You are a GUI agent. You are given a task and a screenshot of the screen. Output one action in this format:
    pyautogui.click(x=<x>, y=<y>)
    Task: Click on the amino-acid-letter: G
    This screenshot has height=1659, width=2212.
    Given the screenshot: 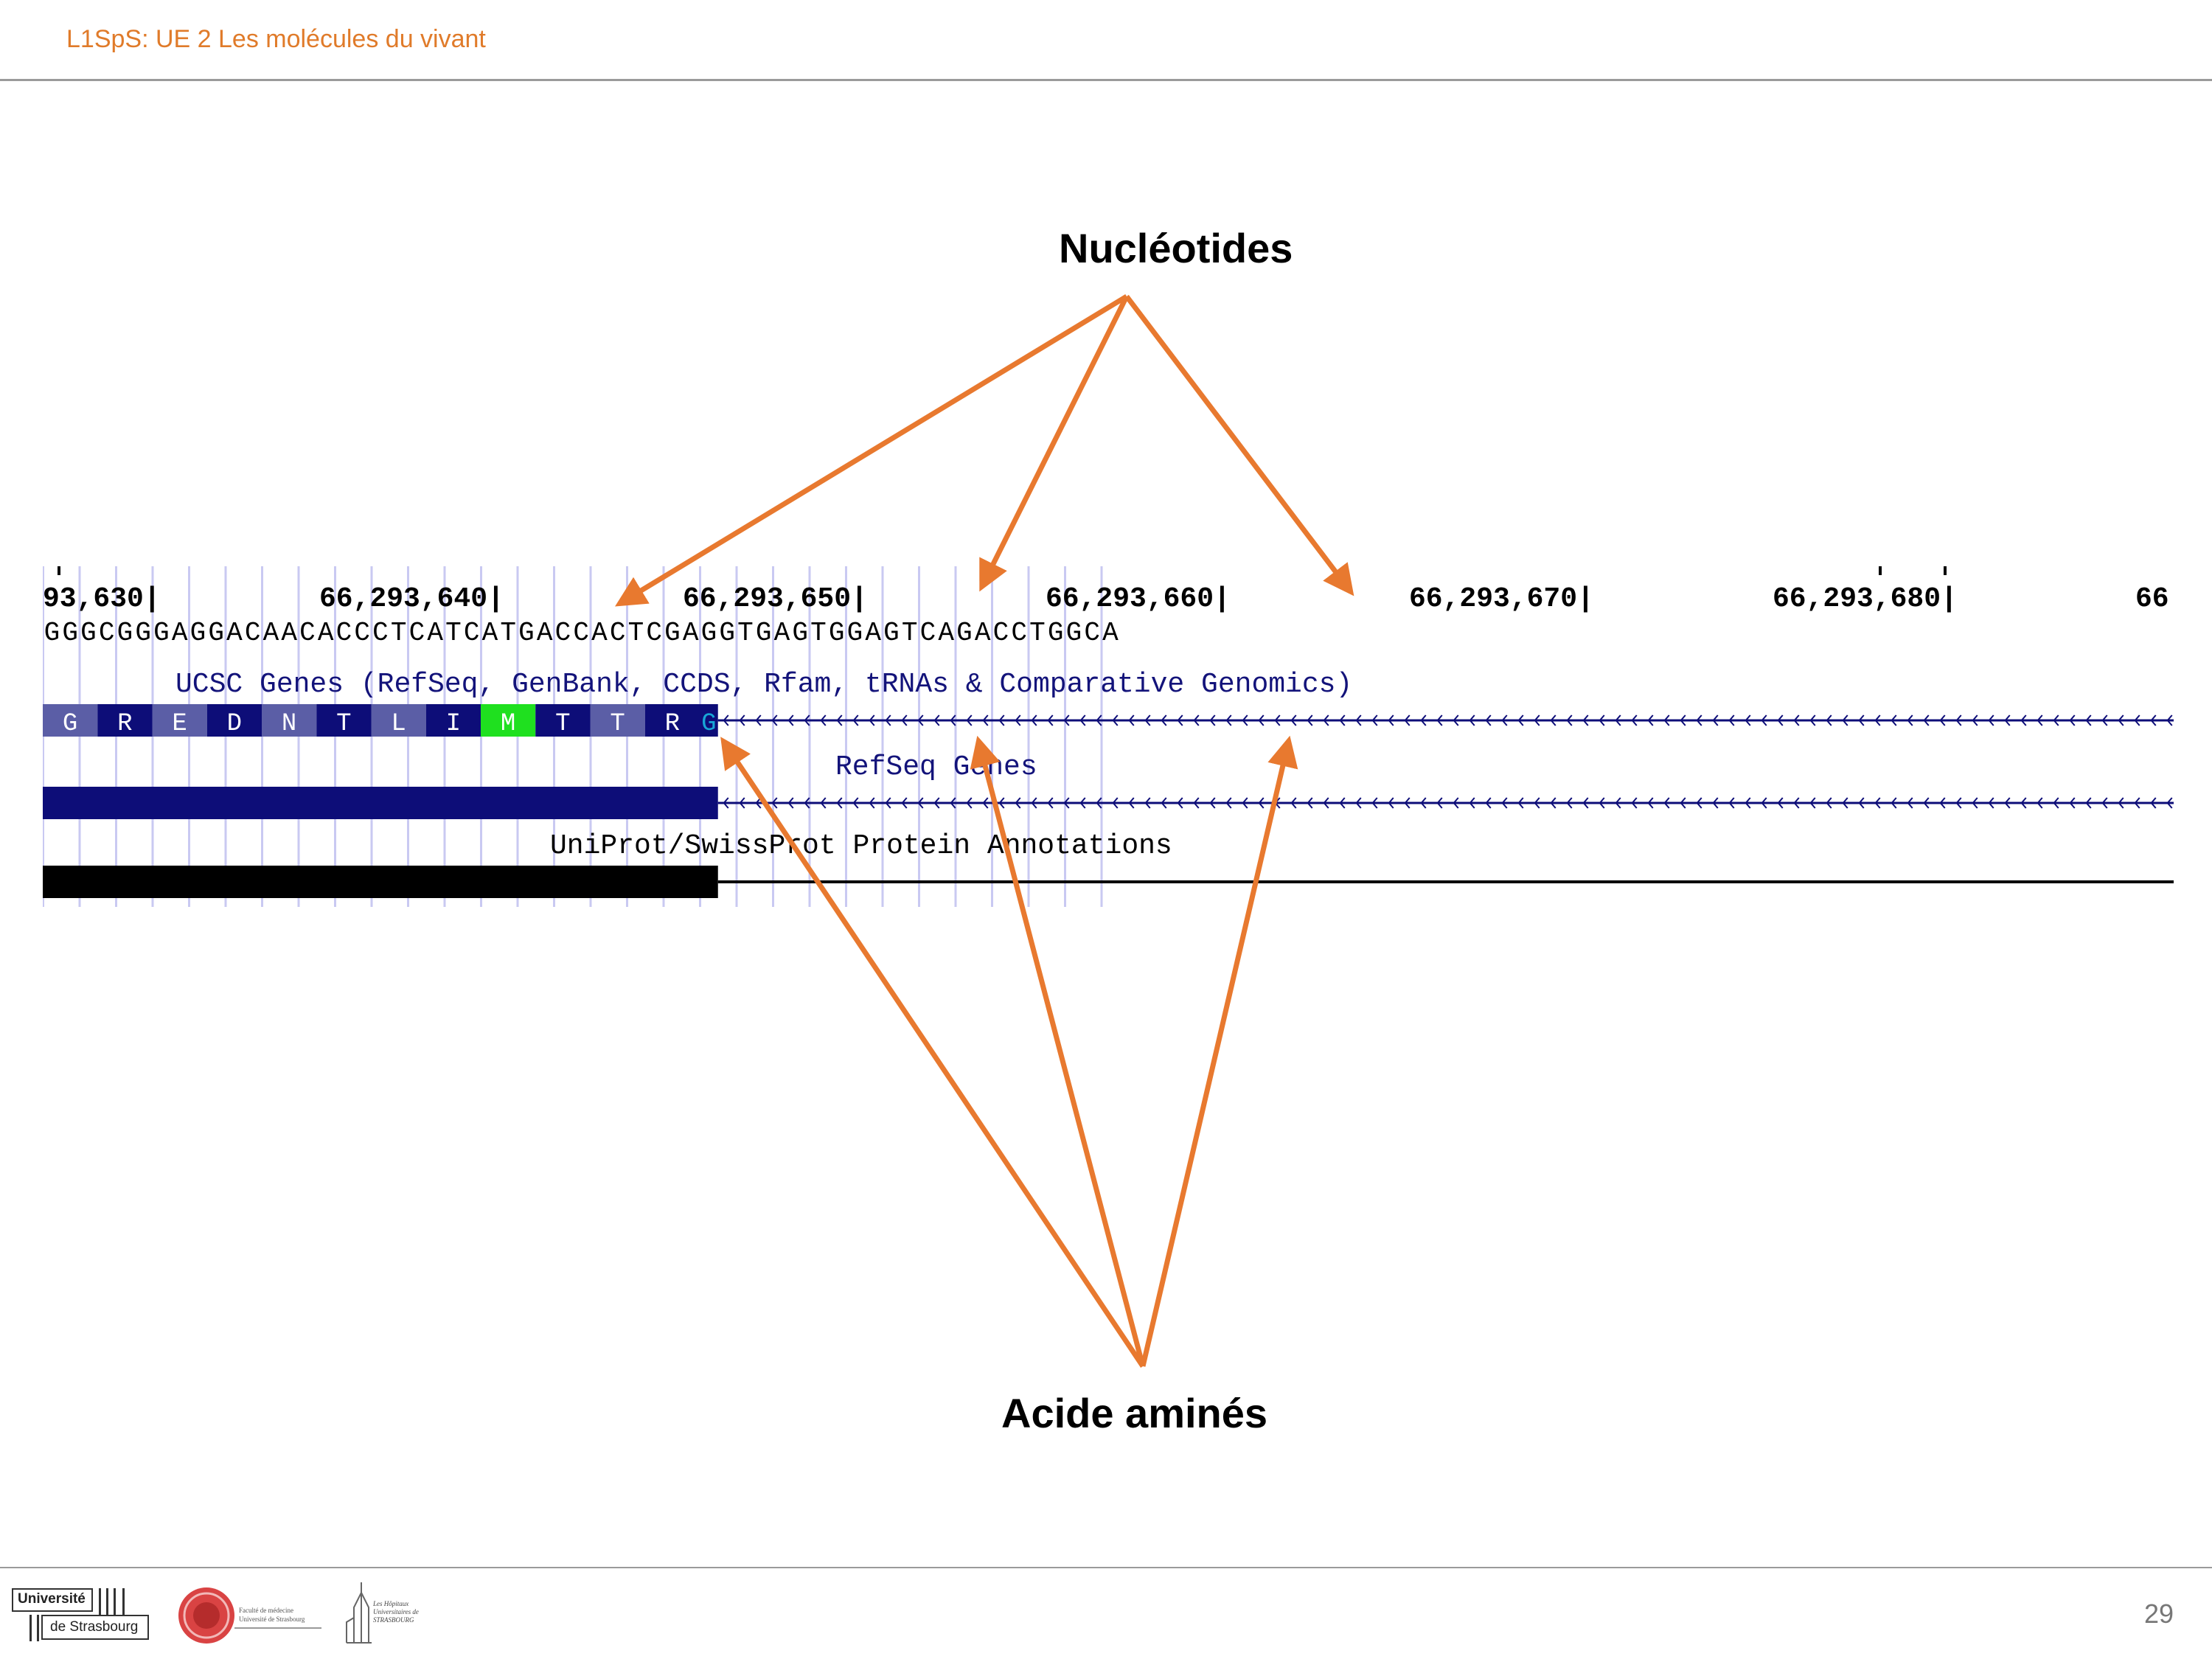 What is the action you would take?
    pyautogui.click(x=70, y=724)
    